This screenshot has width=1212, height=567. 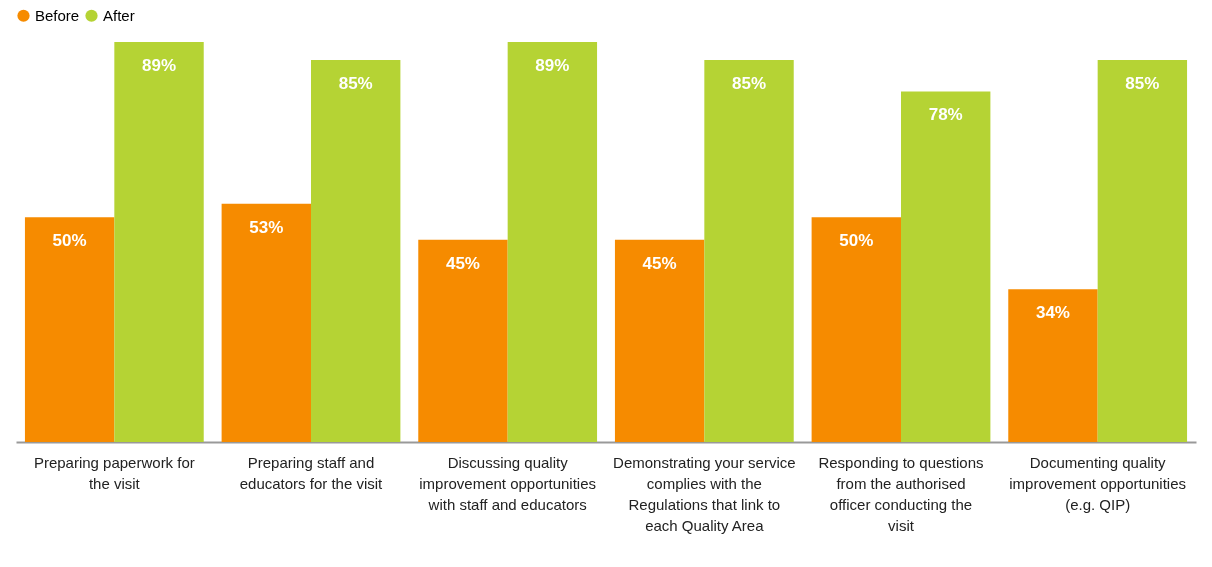 I want to click on data-label: 53%, so click(x=266, y=227).